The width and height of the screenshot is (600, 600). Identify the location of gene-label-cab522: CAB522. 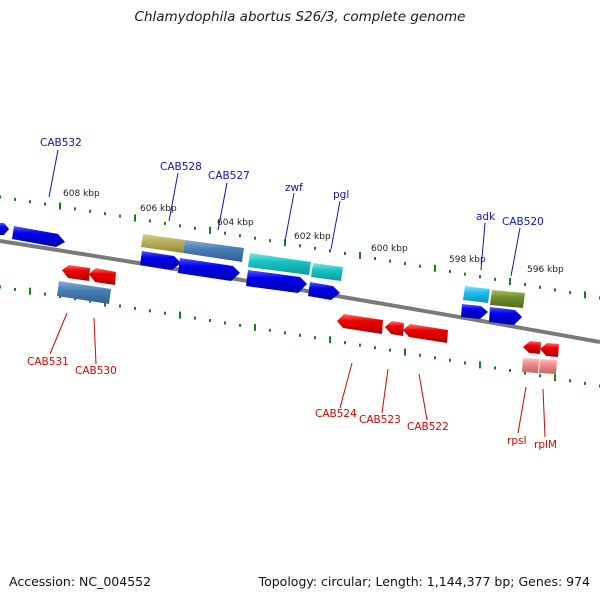
(428, 427).